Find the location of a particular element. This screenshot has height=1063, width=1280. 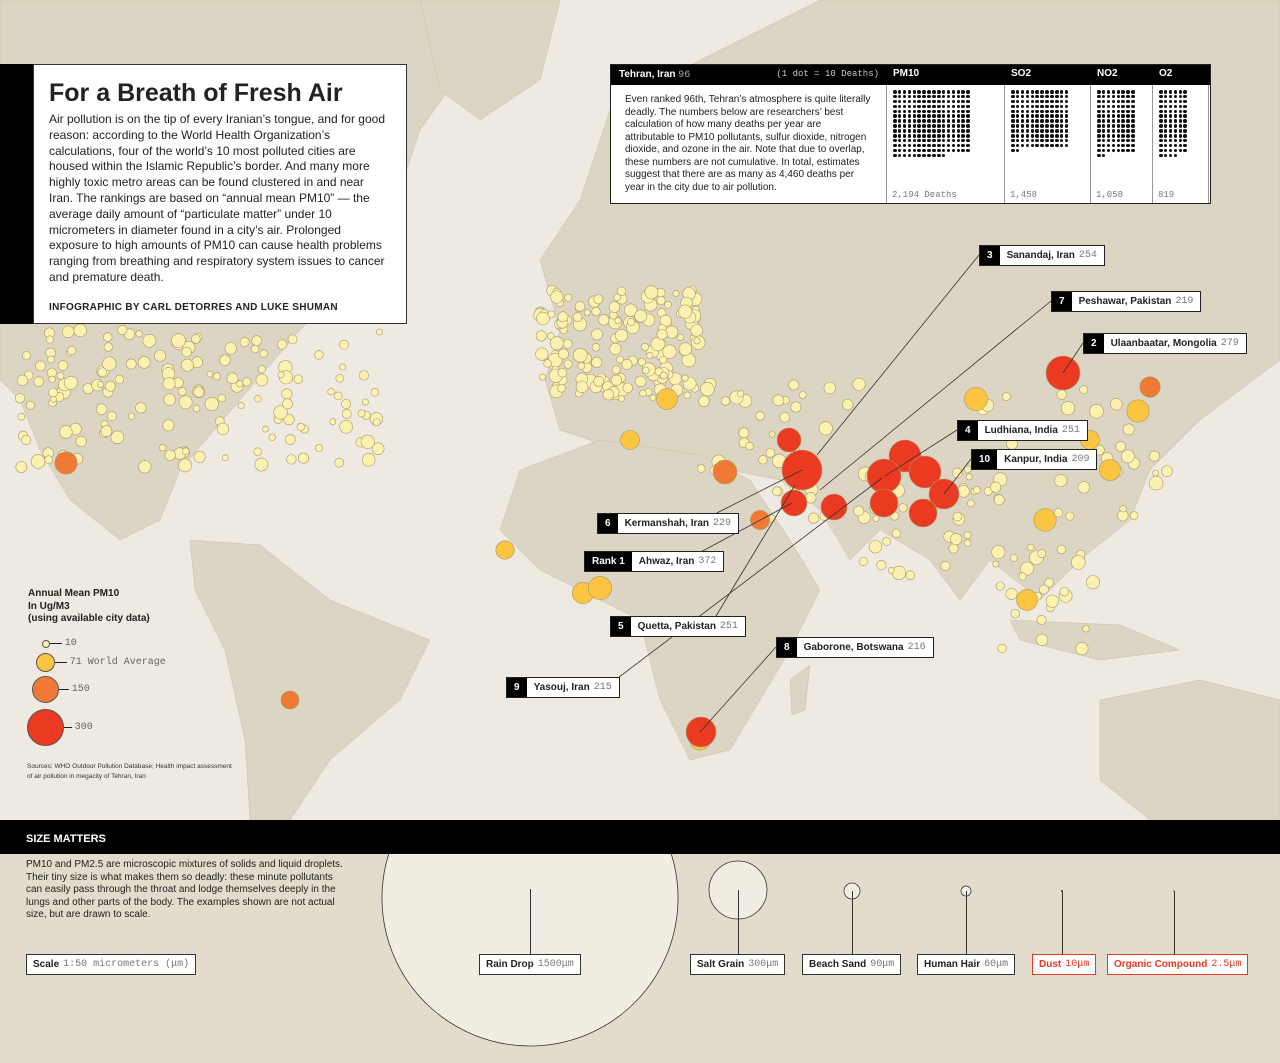

city-name: Sanandaj, Iran is located at coordinates (1040, 255).